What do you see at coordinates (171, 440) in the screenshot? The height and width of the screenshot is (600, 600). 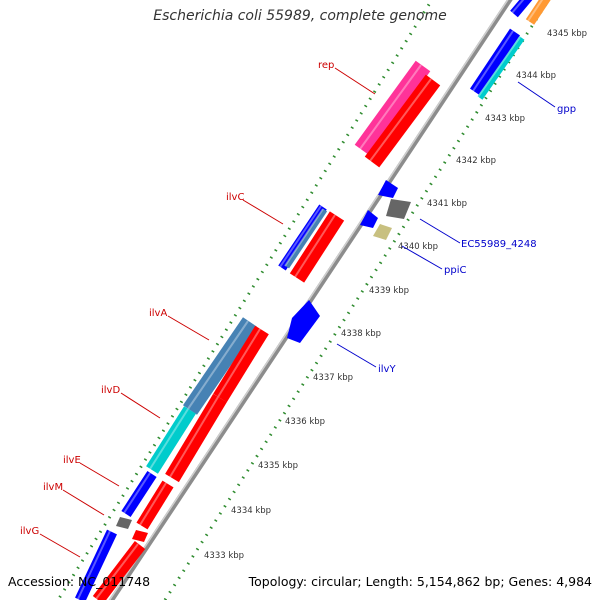 I see `gene-bar-ilvd` at bounding box center [171, 440].